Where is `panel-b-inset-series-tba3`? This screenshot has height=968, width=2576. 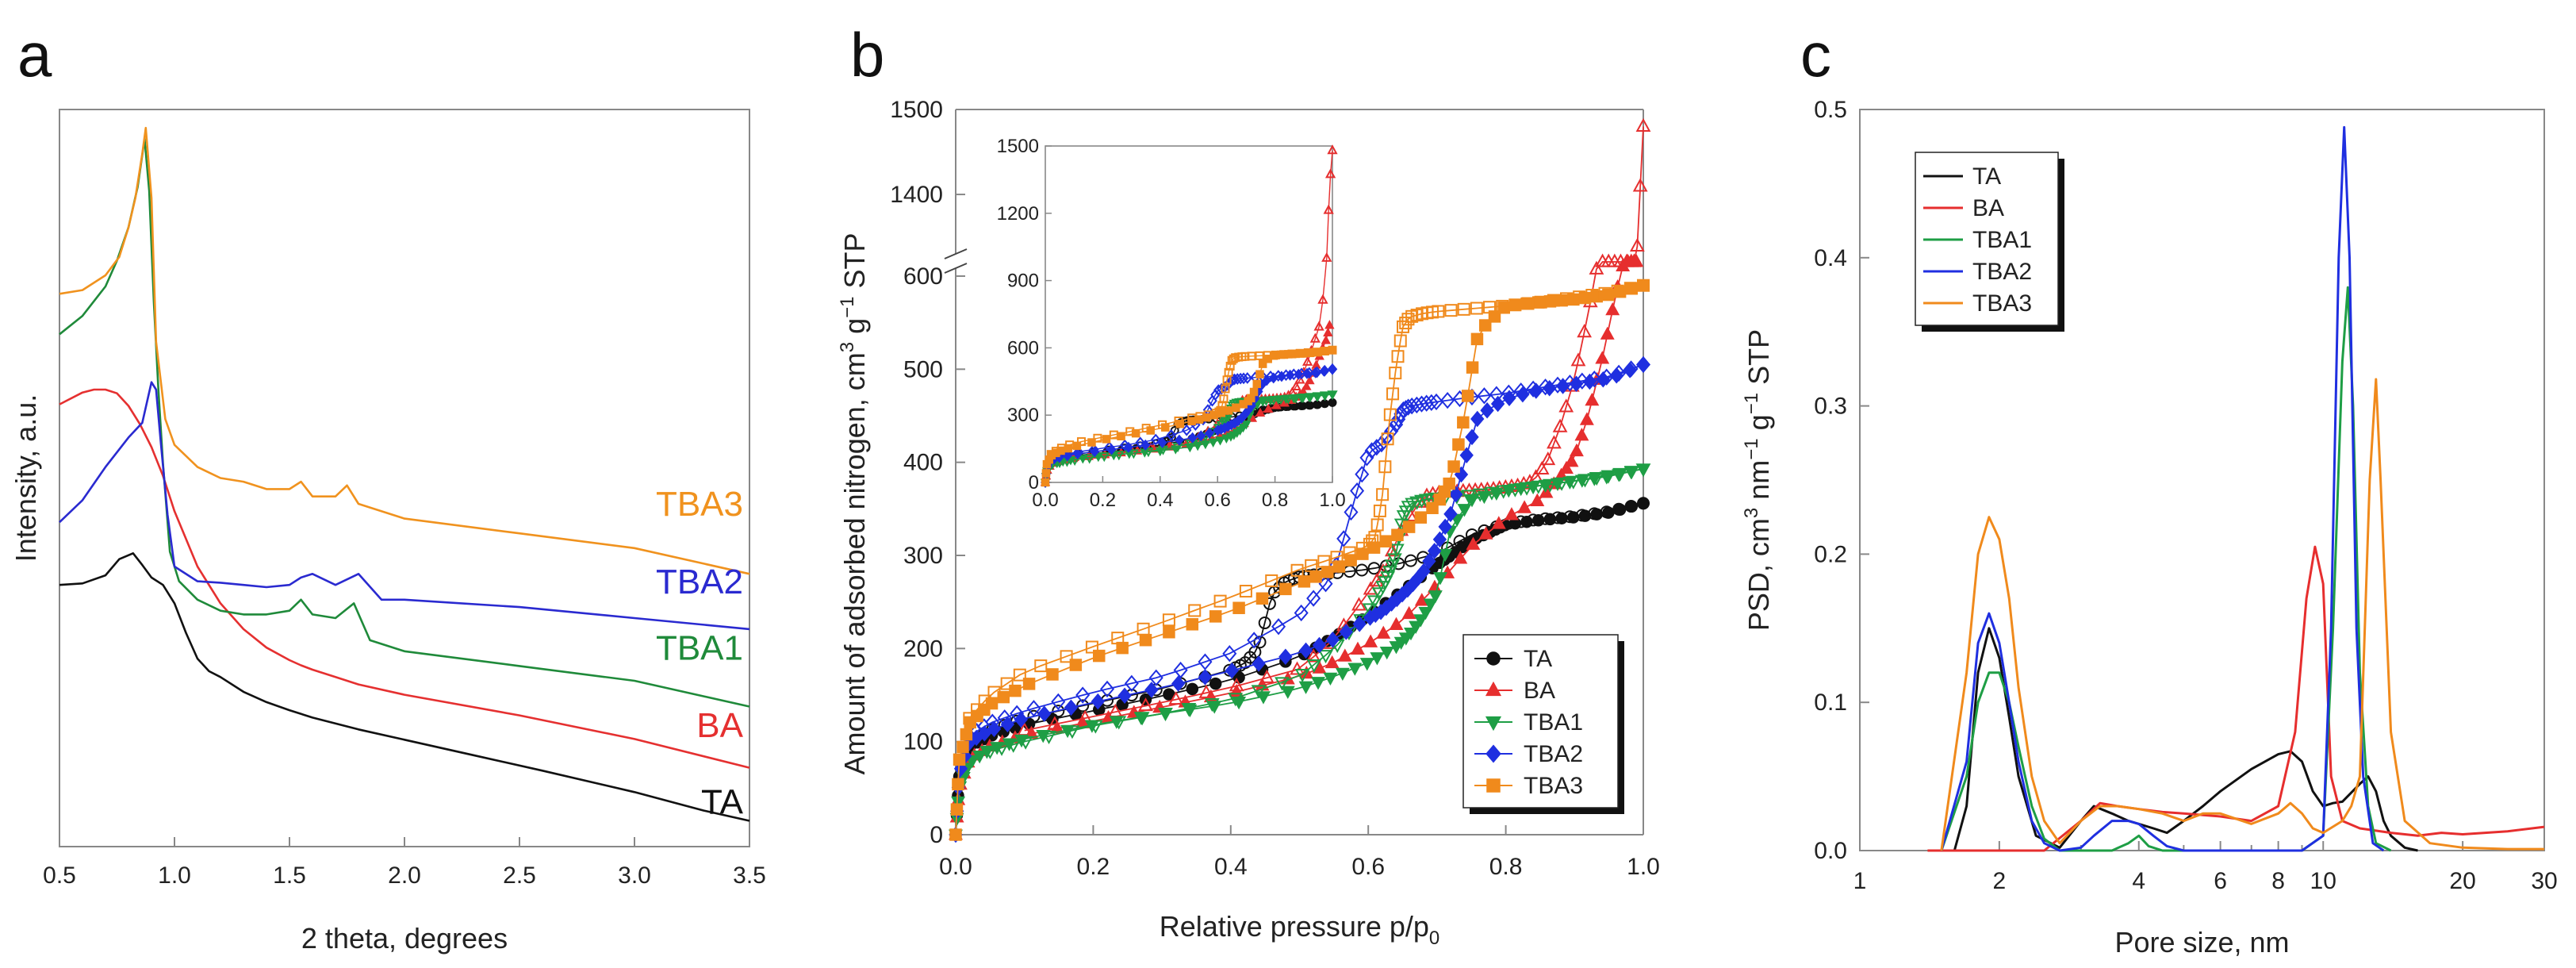 panel-b-inset-series-tba3 is located at coordinates (1189, 416).